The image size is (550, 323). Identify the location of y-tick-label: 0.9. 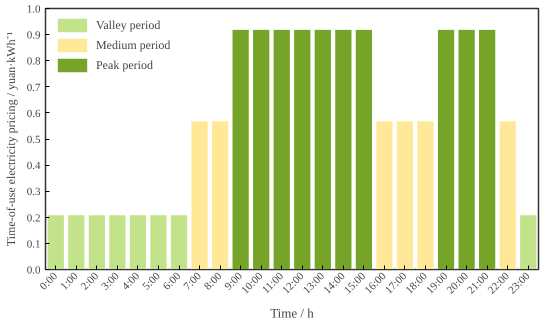
(33, 36).